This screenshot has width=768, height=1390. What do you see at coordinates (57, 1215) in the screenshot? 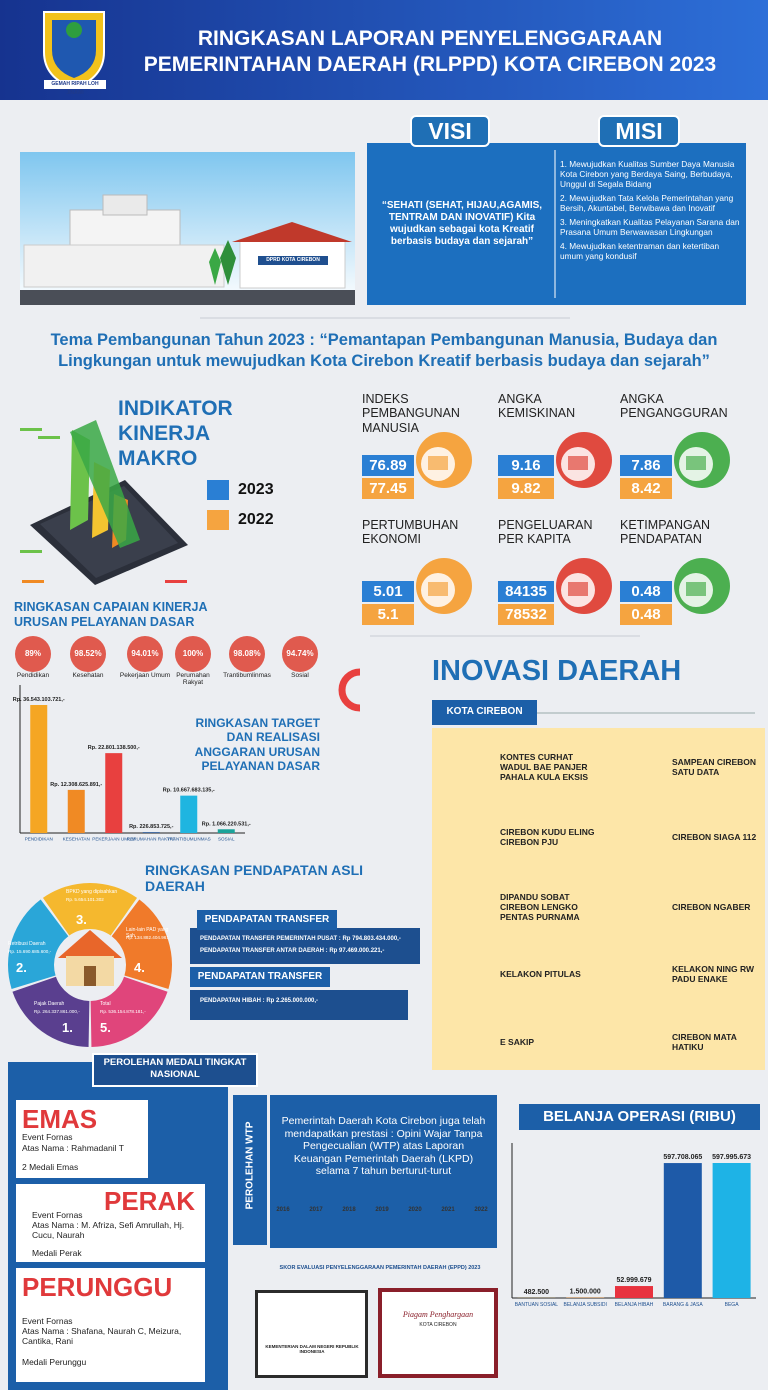
I see `medal-event: Event Fornas` at bounding box center [57, 1215].